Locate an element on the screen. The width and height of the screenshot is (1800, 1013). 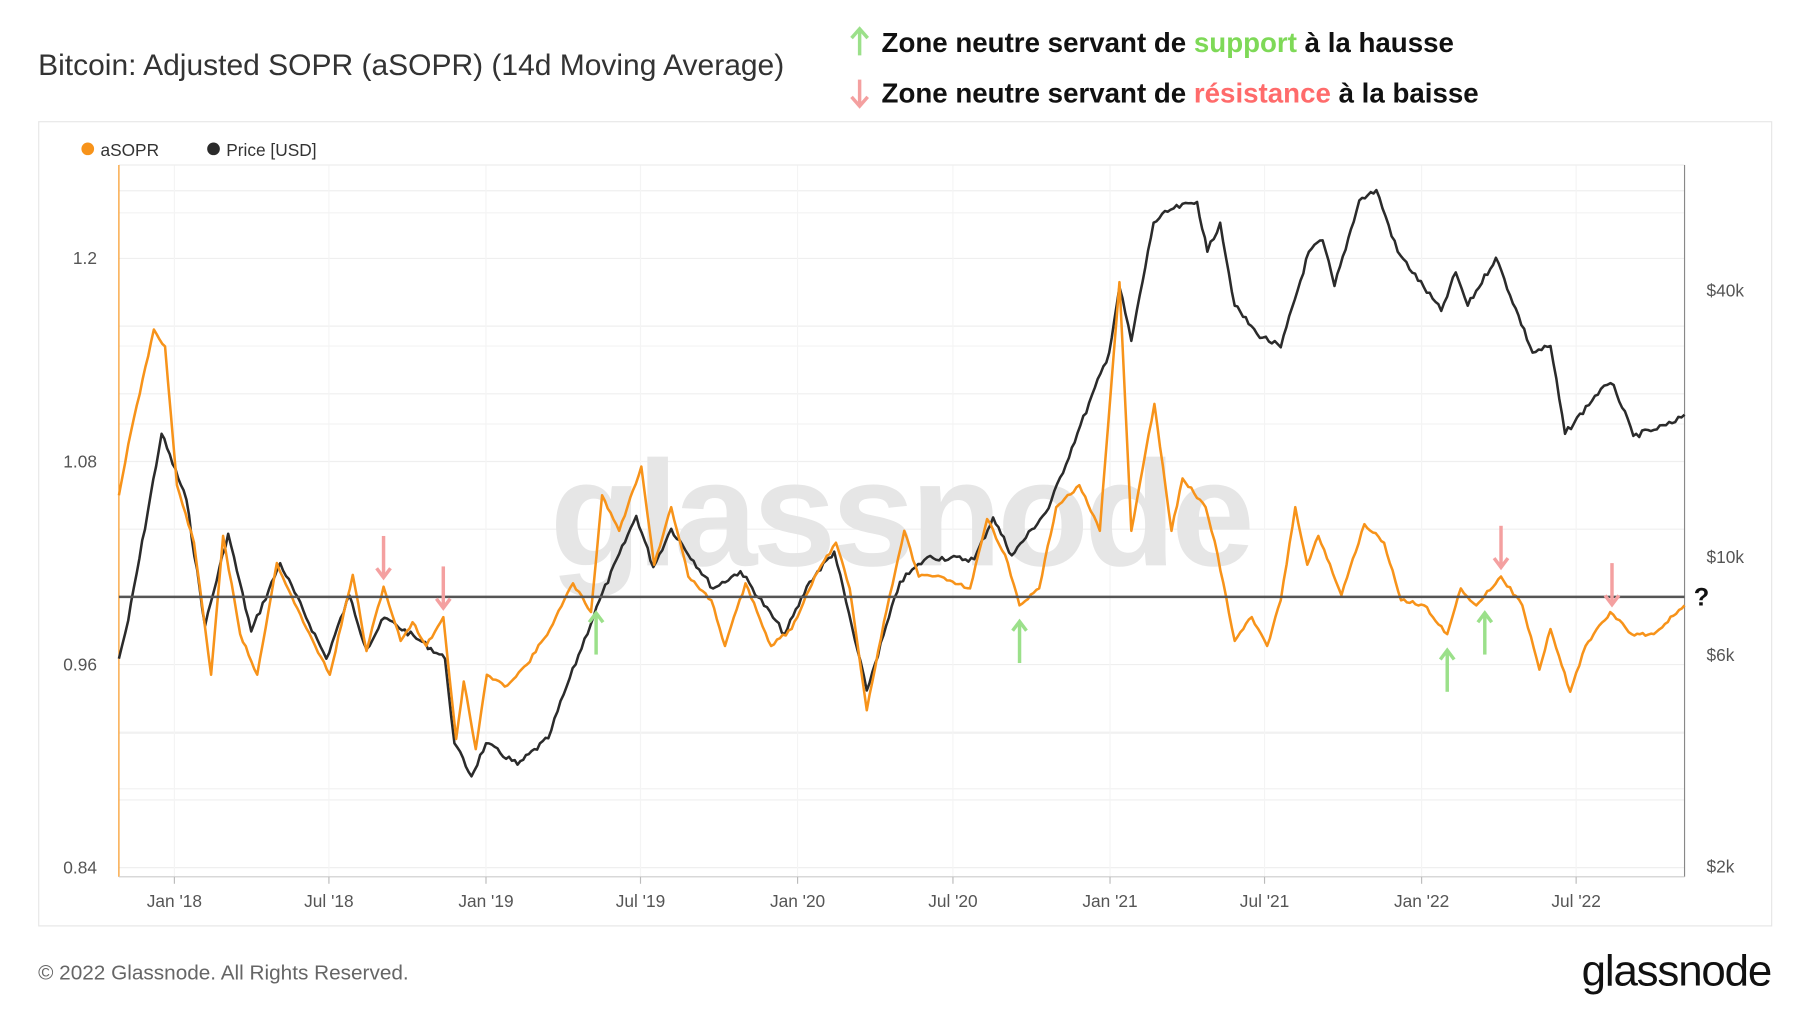
x-tick-label: Jan '19 is located at coordinates (485, 901).